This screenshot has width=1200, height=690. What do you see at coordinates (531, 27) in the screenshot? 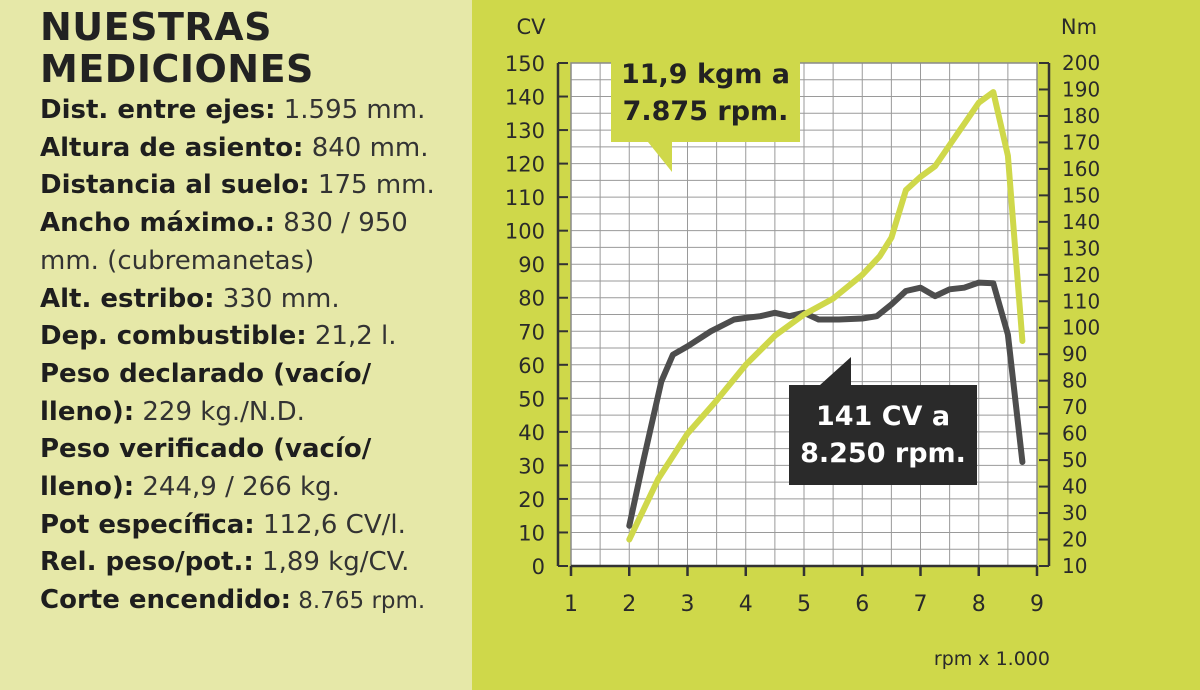
I see `y-left-axis-title: CV` at bounding box center [531, 27].